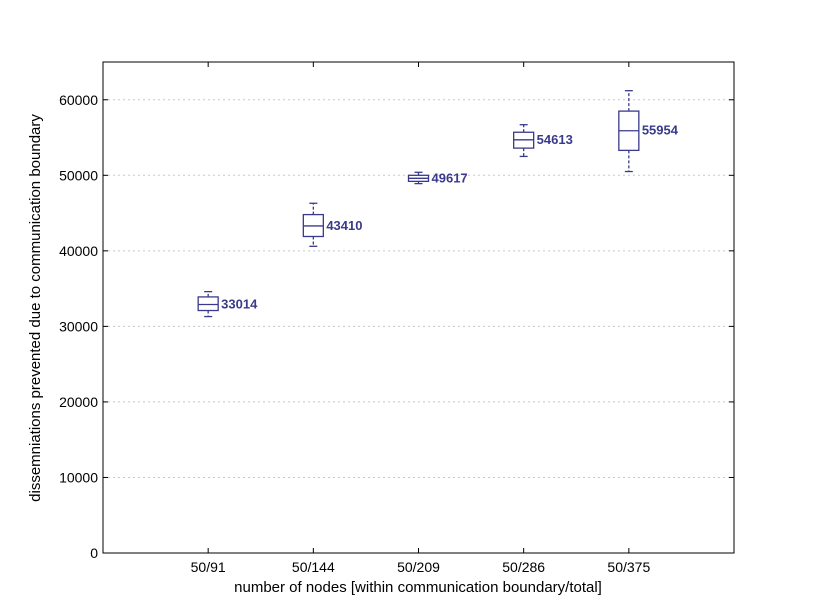 This screenshot has width=815, height=615. Describe the element at coordinates (239, 303) in the screenshot. I see `data-label: 33014` at that location.